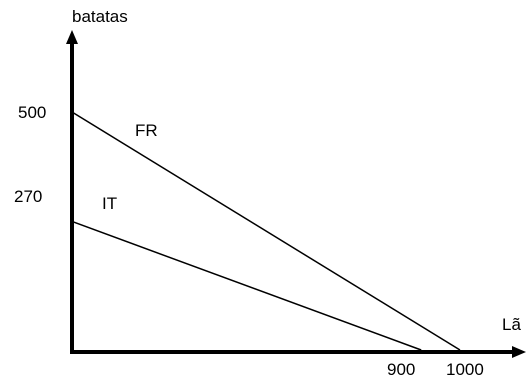 The image size is (532, 380). What do you see at coordinates (511, 324) in the screenshot?
I see `x-axis-label: Lã` at bounding box center [511, 324].